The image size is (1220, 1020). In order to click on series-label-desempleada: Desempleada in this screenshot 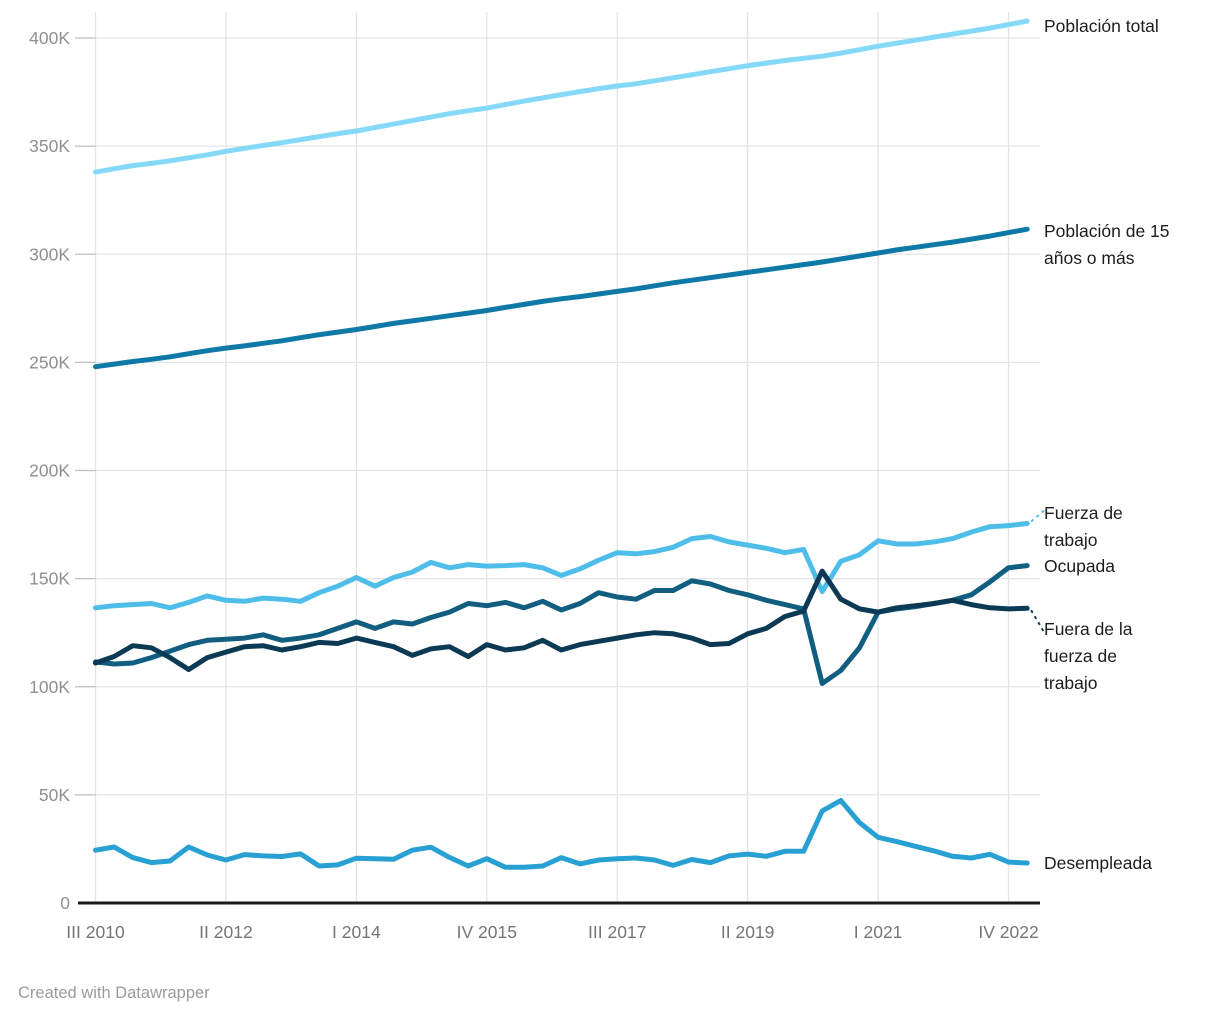, I will do `click(1098, 863)`.